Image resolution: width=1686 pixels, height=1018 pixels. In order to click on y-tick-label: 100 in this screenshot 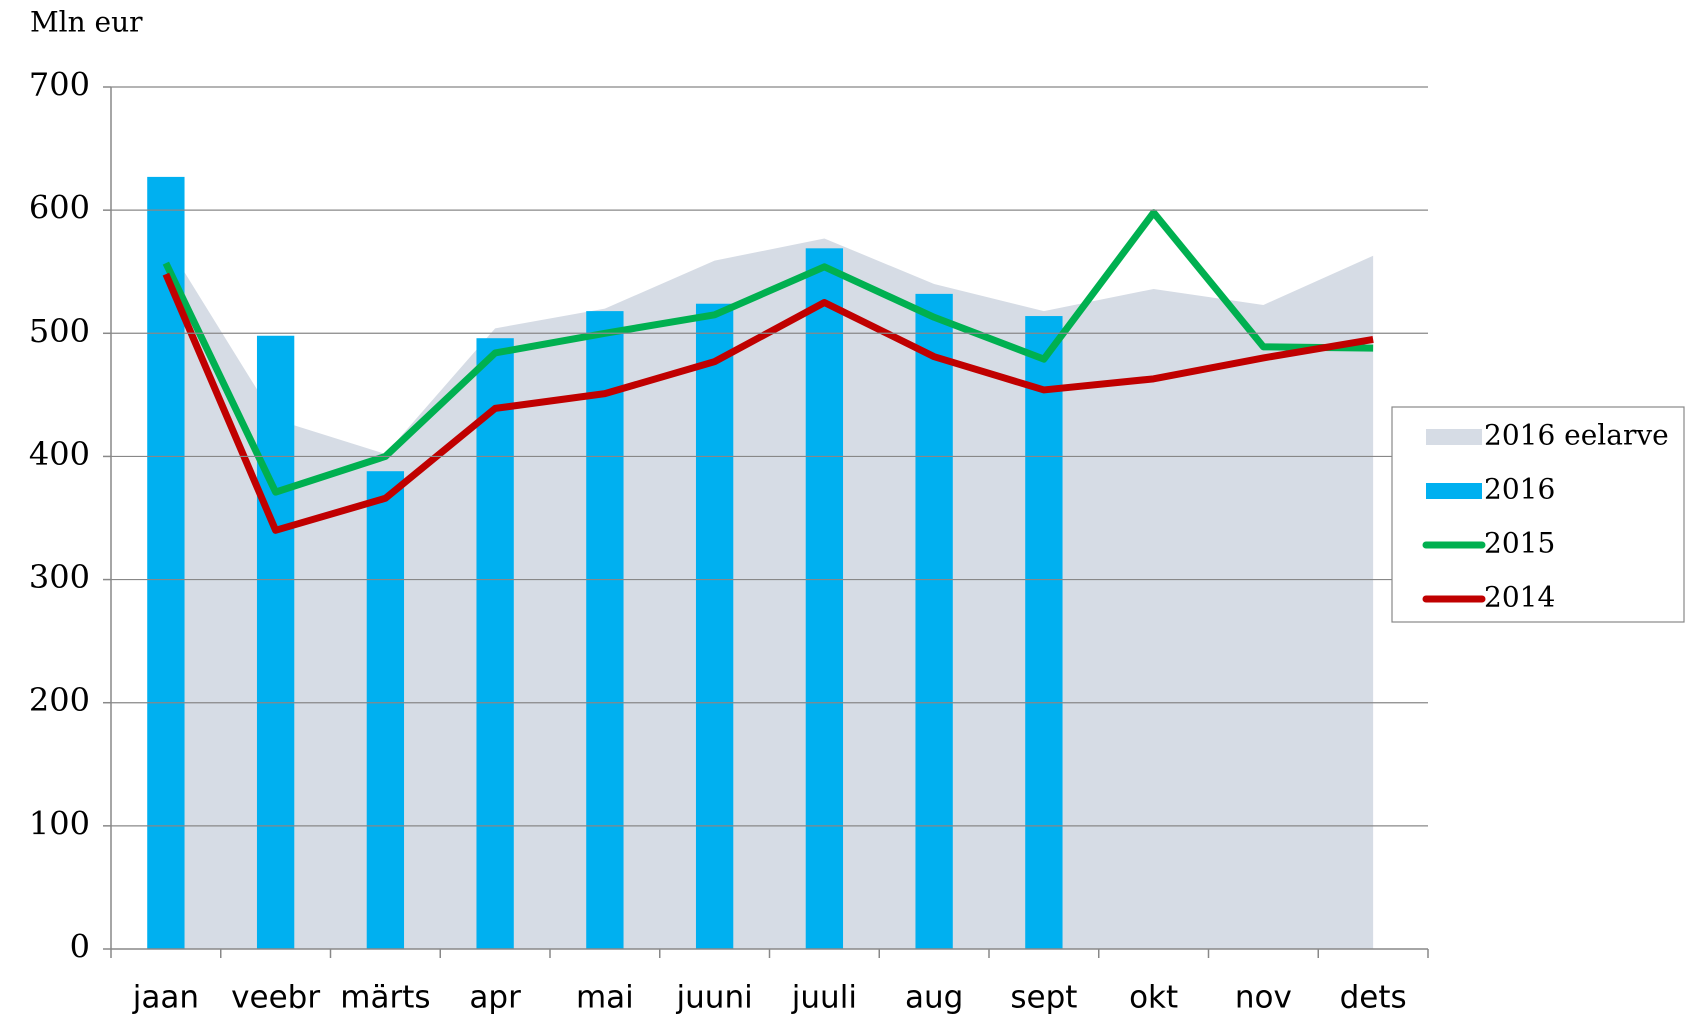, I will do `click(59, 823)`.